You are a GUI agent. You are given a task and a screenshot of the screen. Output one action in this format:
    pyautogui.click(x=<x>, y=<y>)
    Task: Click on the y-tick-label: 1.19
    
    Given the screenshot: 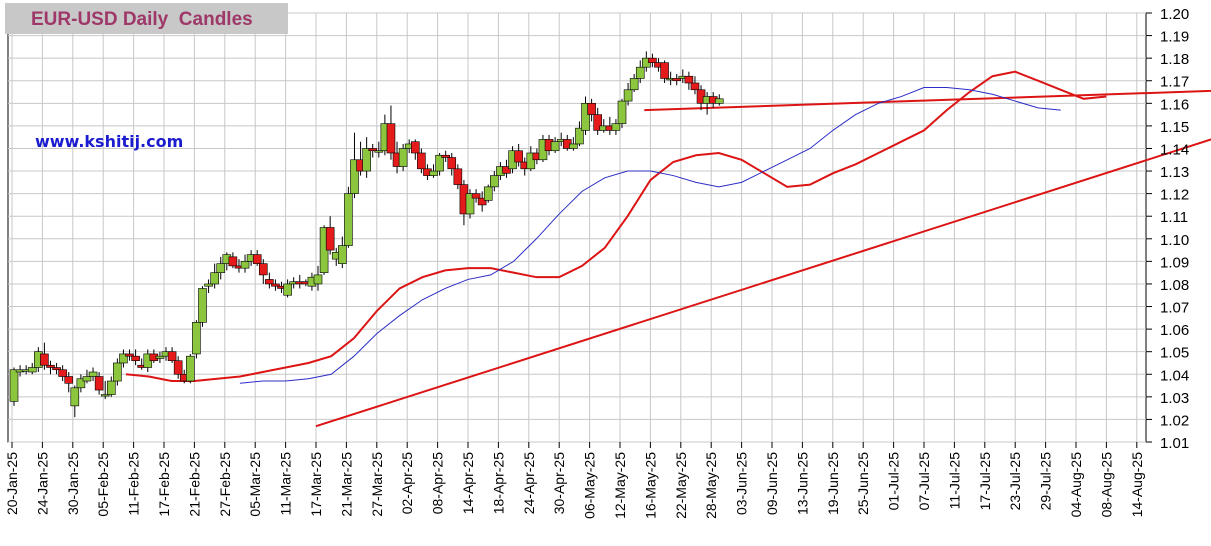 What is the action you would take?
    pyautogui.click(x=1174, y=37)
    